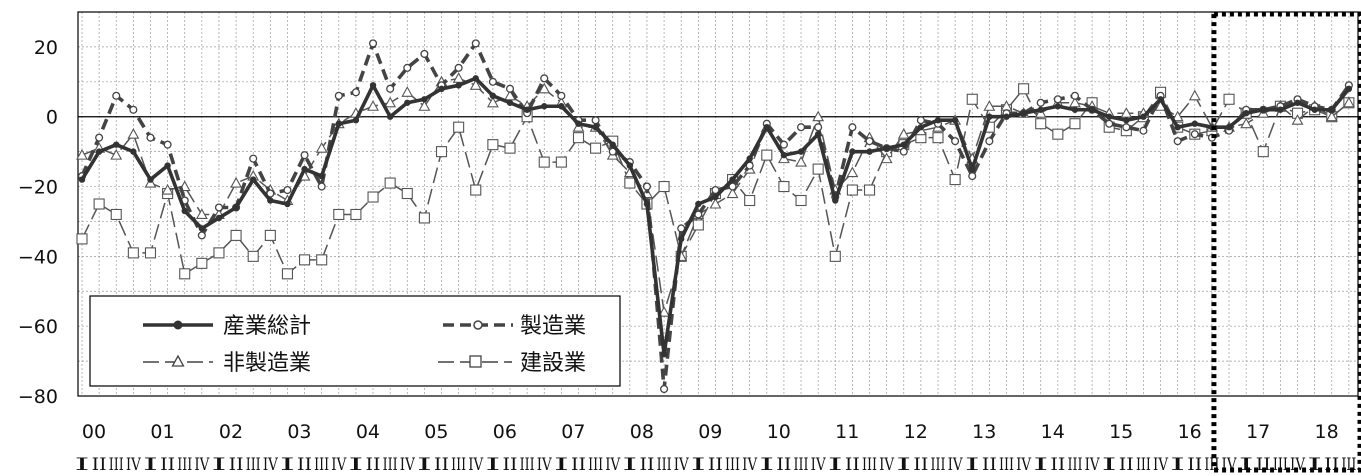  I want to click on legend-box, so click(355, 341).